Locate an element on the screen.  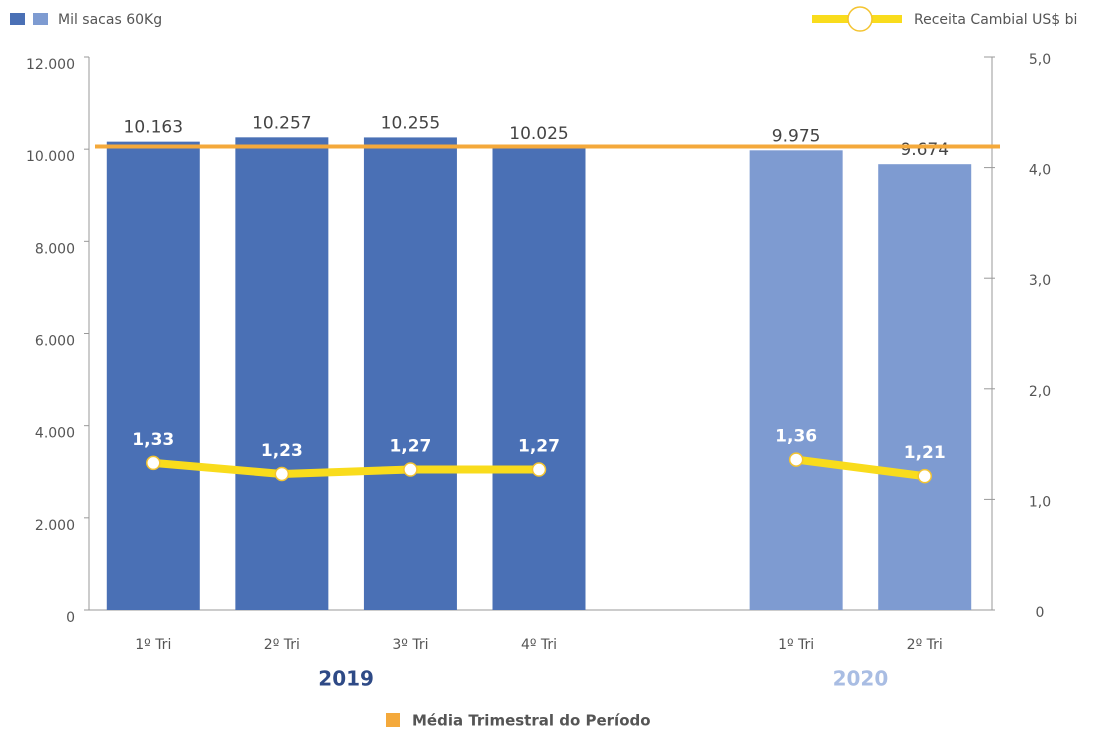
x-tick-label: 4º Tri is located at coordinates (539, 645).